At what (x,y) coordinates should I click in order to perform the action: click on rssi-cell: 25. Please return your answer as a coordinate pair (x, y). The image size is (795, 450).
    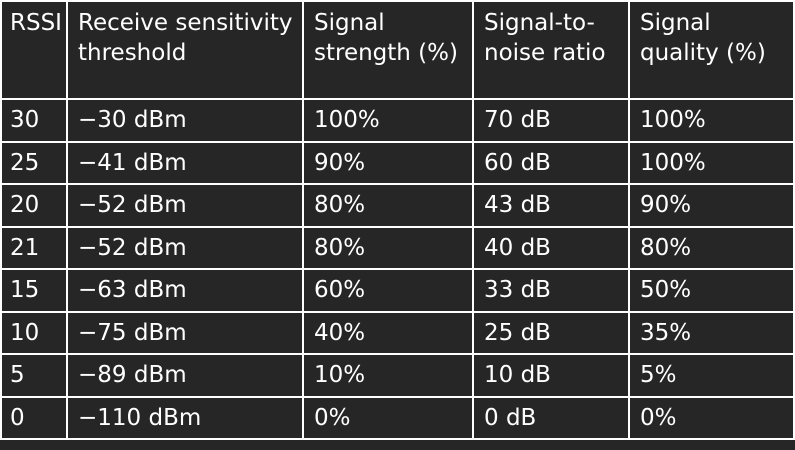
    Looking at the image, I should click on (34, 162).